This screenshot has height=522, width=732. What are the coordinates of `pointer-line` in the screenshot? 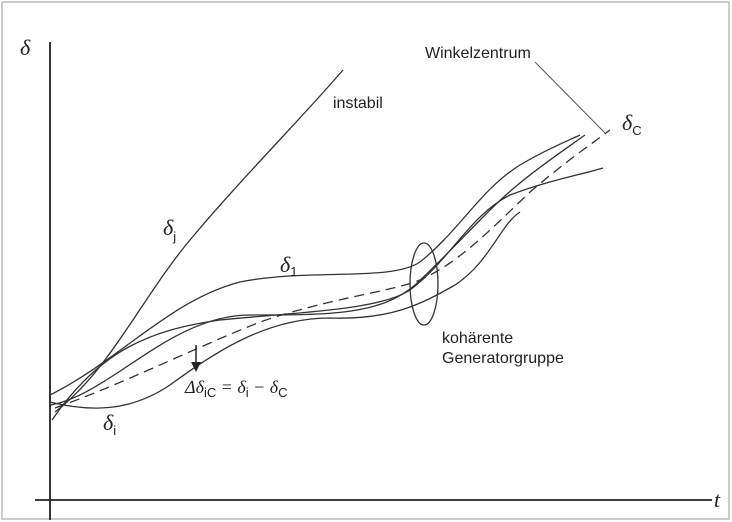 It's located at (570, 98).